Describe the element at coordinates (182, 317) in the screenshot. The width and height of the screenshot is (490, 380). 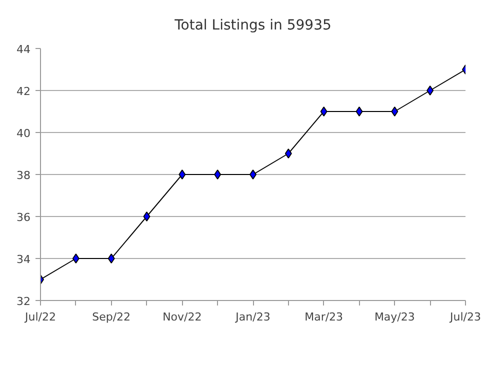
I see `x-tick-label: Nov/22` at that location.